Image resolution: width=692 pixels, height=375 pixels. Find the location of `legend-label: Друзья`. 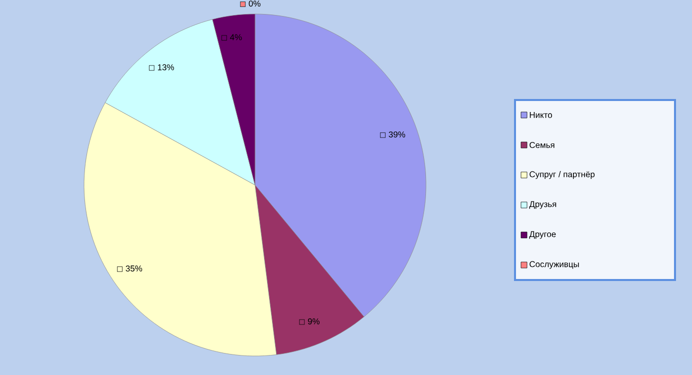

legend-label: Друзья is located at coordinates (542, 205).